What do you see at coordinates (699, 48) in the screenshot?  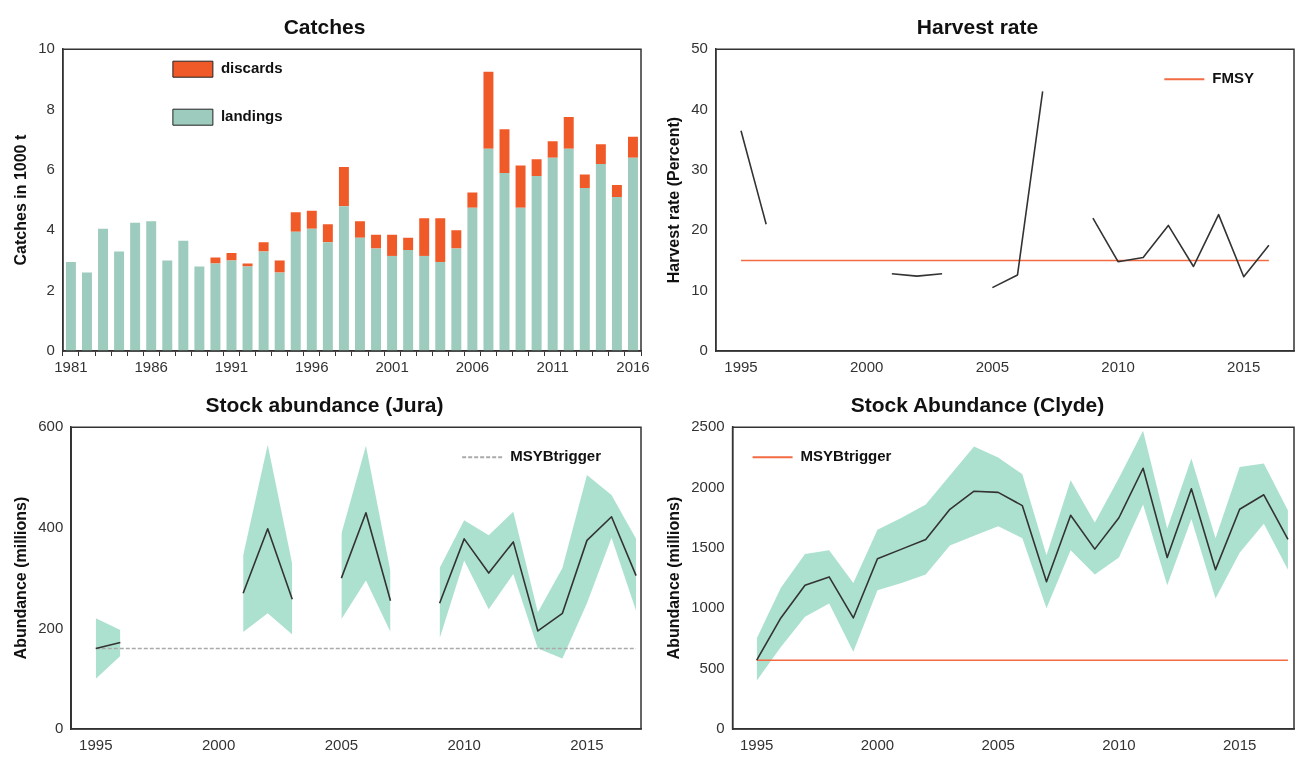 I see `y-tick-label: 50` at bounding box center [699, 48].